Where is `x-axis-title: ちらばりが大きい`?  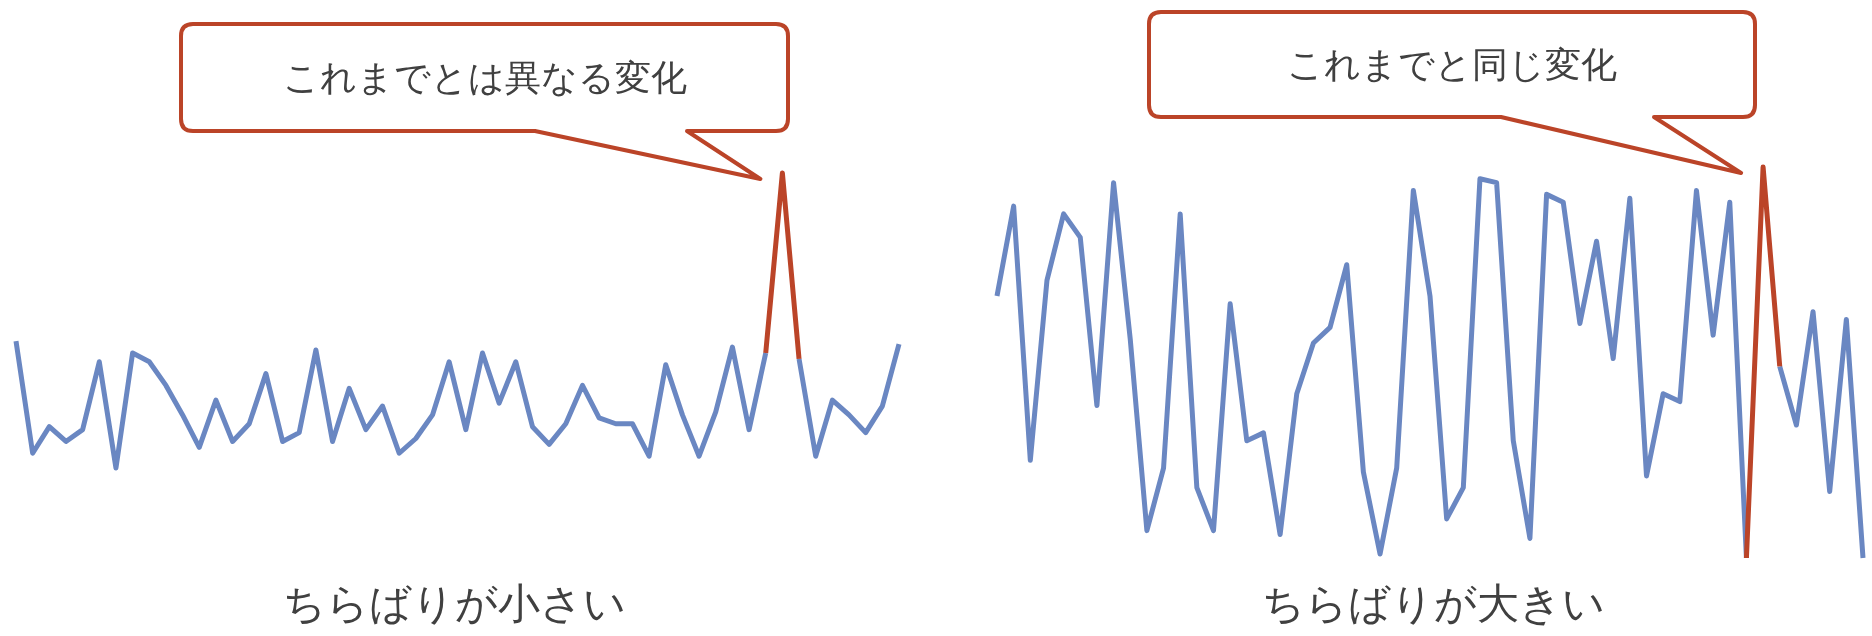
x-axis-title: ちらばりが大きい is located at coordinates (1433, 603).